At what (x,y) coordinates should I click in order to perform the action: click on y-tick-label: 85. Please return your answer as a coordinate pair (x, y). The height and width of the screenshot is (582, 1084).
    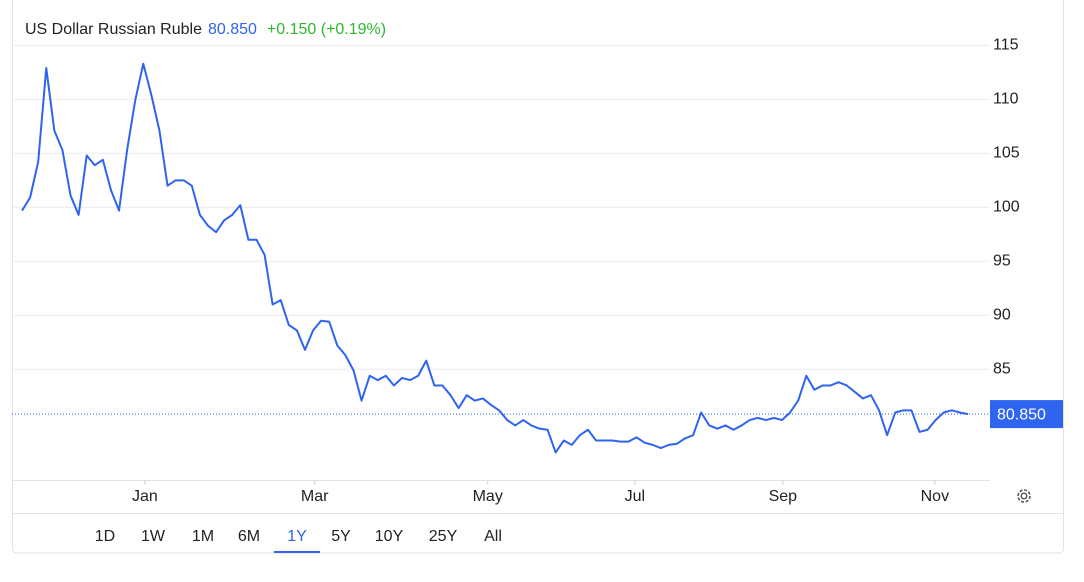
    Looking at the image, I should click on (1002, 369).